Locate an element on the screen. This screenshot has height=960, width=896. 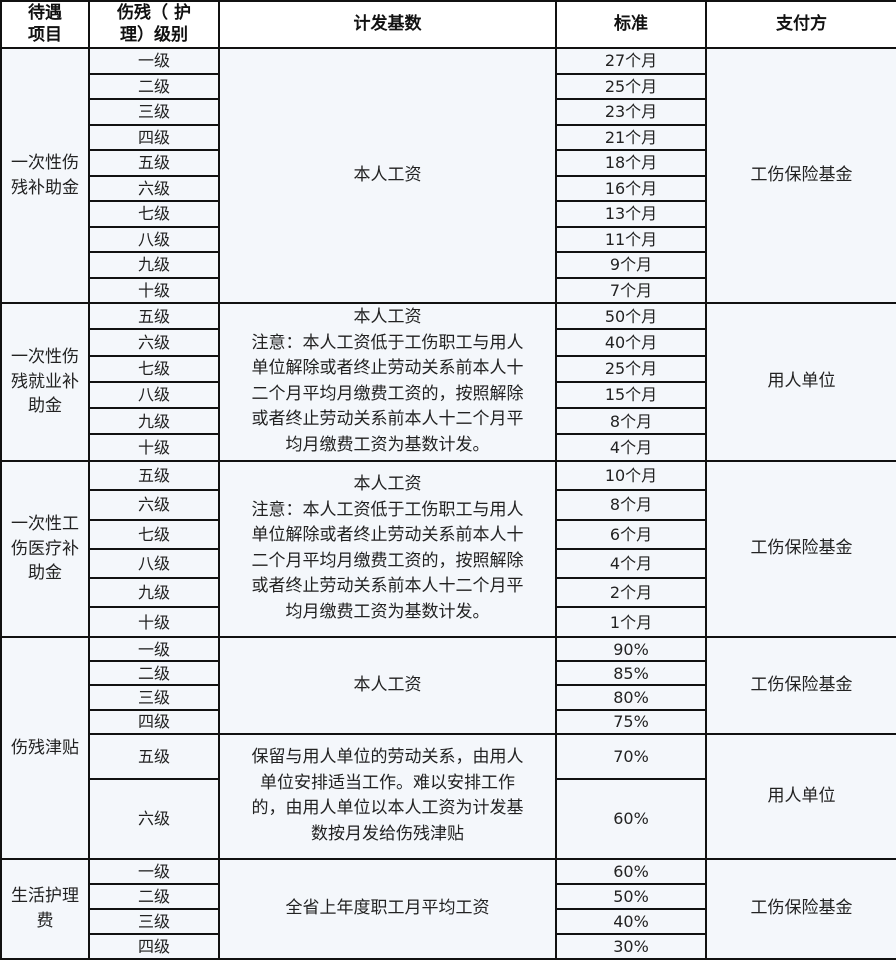
standard-cell: 18个月 is located at coordinates (631, 163).